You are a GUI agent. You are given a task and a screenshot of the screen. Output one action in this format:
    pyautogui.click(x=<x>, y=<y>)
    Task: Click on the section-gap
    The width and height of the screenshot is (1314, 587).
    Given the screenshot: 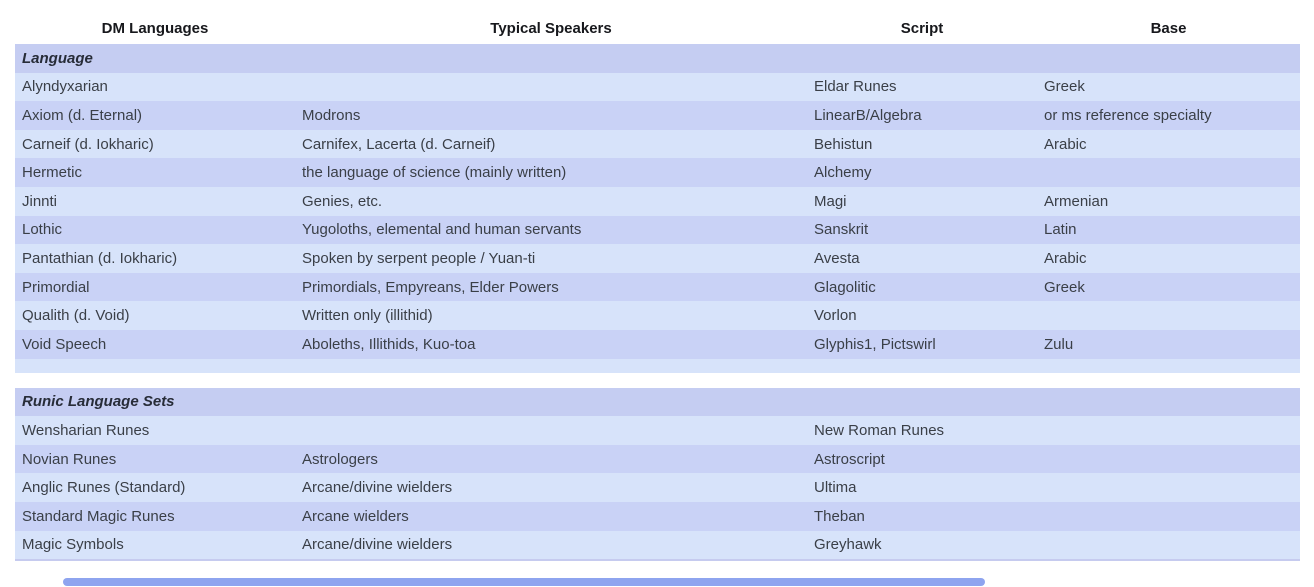 What is the action you would take?
    pyautogui.click(x=657, y=380)
    